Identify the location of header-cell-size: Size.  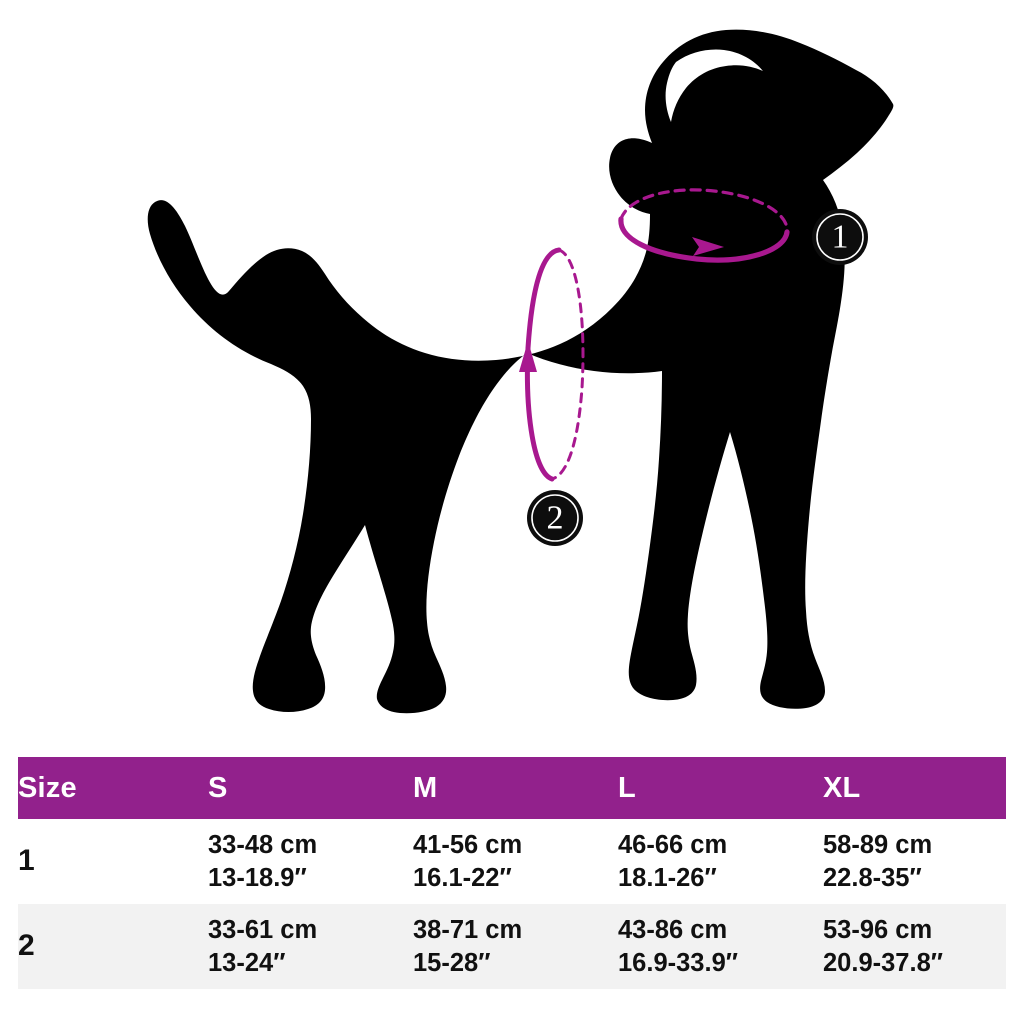
(113, 788).